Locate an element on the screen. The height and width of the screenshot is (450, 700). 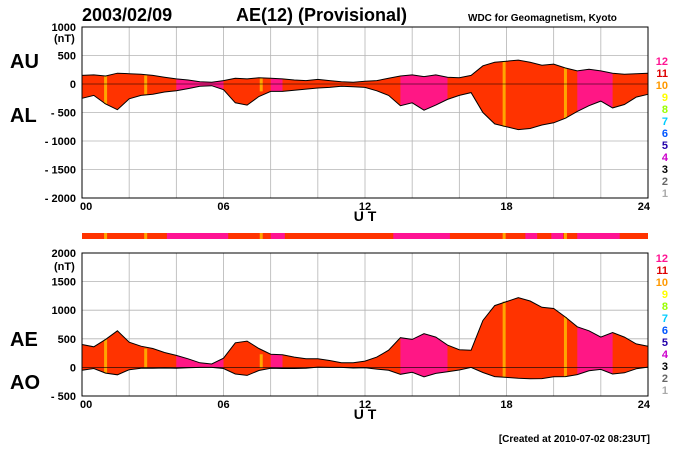
ae-envelope-line is located at coordinates (365, 331).